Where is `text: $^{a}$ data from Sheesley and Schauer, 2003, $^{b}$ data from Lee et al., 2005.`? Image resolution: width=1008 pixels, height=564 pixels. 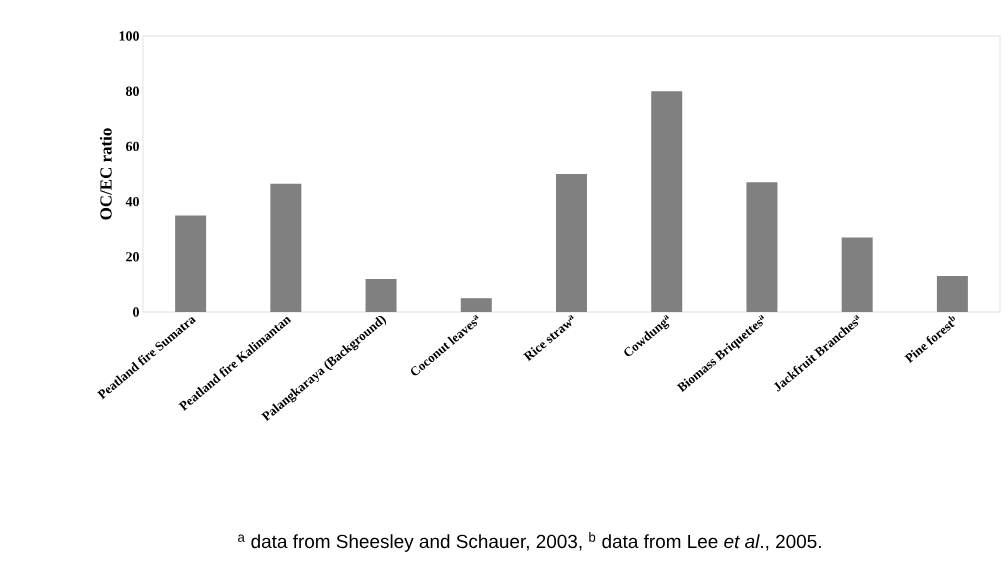 text: $^{a}$ data from Sheesley and Schauer, 2003, $^{b}$ data from Lee et al., 2005. is located at coordinates (529, 542).